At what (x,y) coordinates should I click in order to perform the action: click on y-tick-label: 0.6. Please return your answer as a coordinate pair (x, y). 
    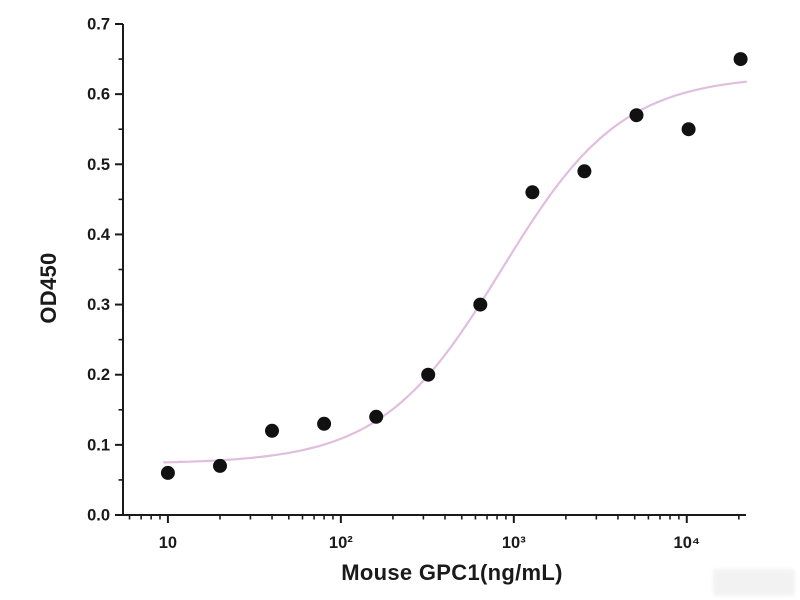
    Looking at the image, I should click on (98, 95).